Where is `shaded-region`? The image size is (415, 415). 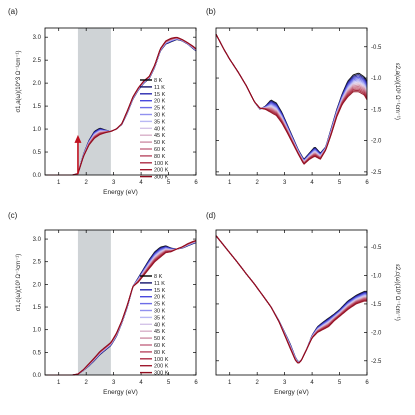 shaded-region is located at coordinates (94, 302).